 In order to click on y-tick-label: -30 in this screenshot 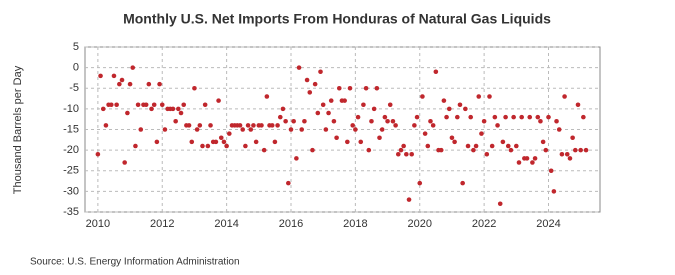, I will do `click(71, 191)`.